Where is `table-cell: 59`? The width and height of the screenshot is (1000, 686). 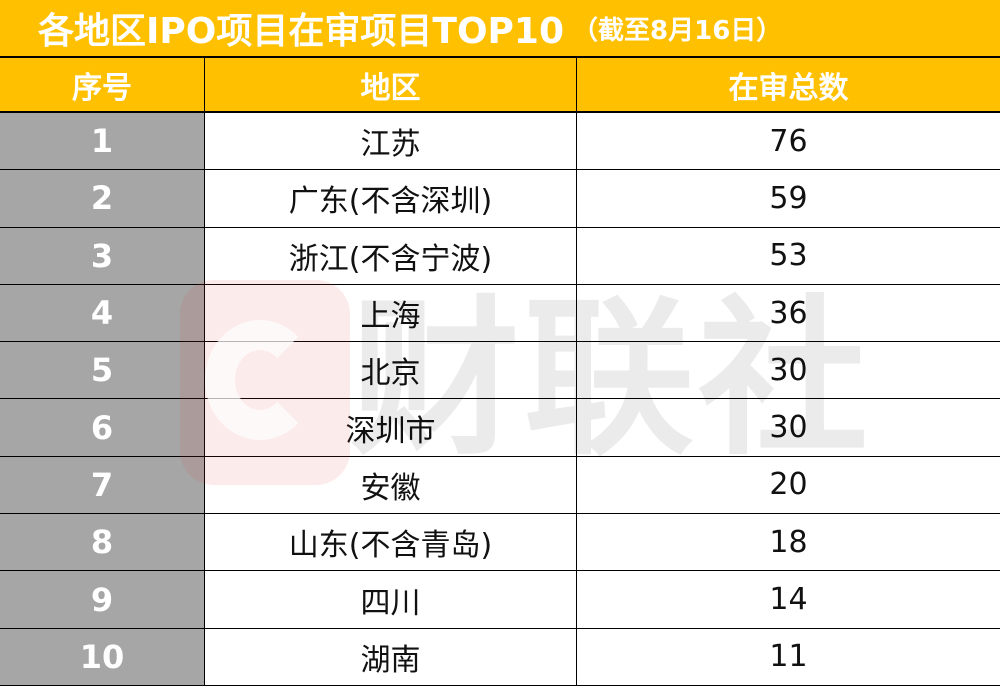 table-cell: 59 is located at coordinates (788, 198).